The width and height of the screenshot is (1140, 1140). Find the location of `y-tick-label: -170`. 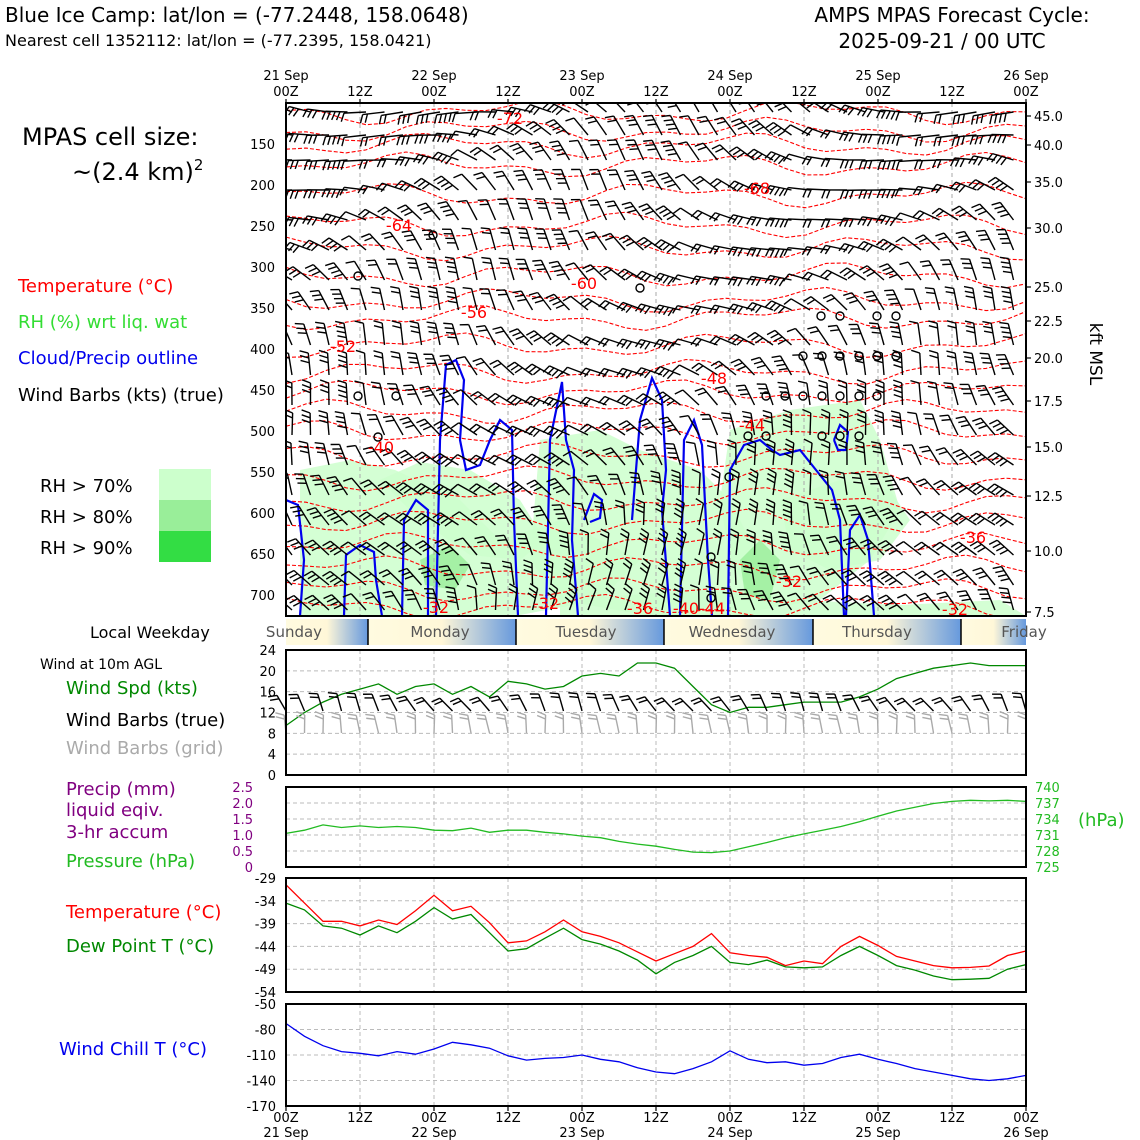

y-tick-label: -170 is located at coordinates (261, 1107).